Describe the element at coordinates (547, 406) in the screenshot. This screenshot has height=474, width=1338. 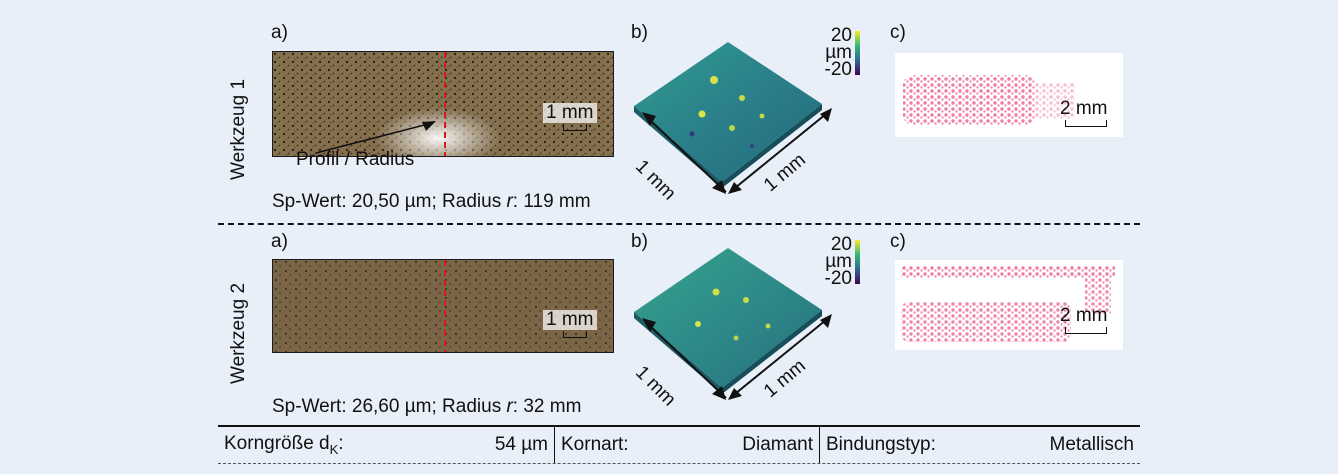
I see `sp-suffix: : 32 mm` at that location.